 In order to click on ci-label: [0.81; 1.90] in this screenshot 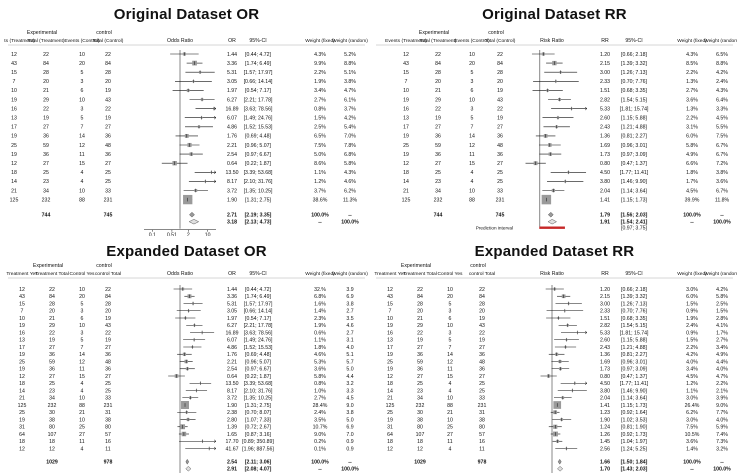, I will do `click(634, 428)`.